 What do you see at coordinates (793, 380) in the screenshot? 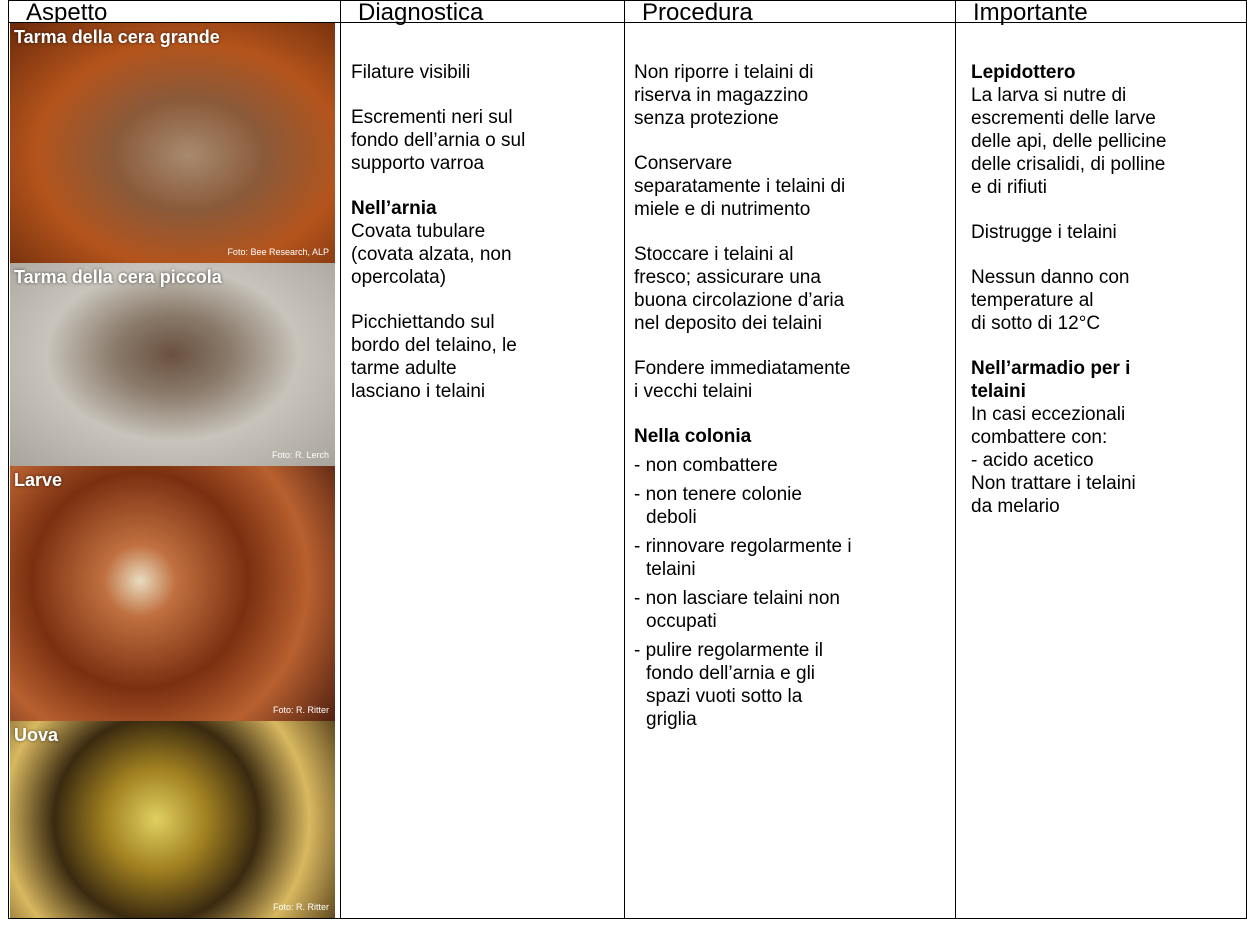
I see `paragraph: Fondere immediatamente i vecchi telaini` at bounding box center [793, 380].